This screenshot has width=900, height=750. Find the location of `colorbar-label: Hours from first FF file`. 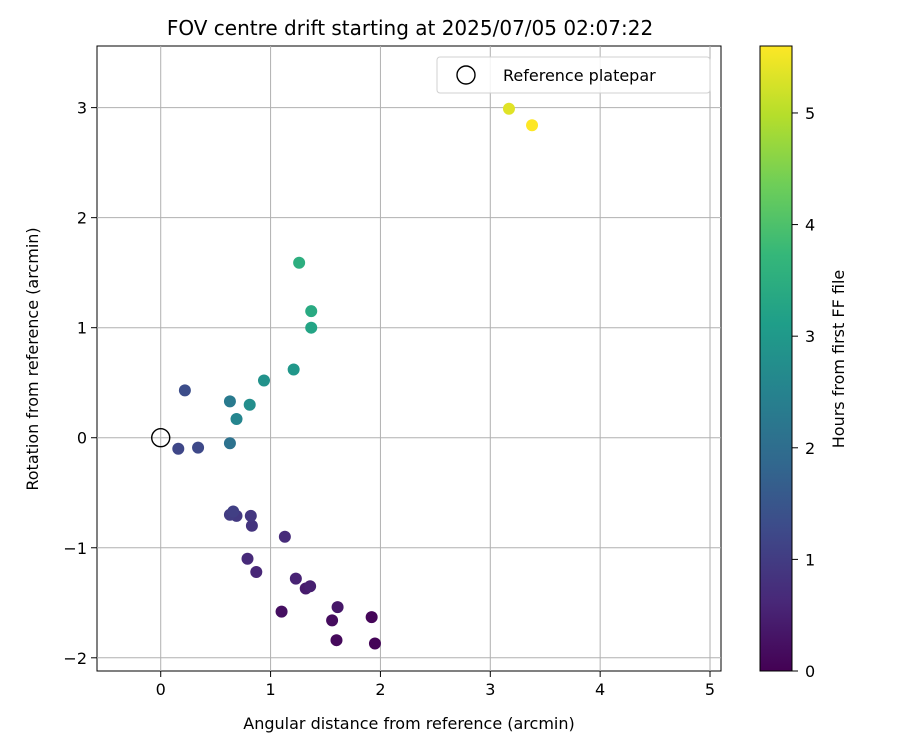

colorbar-label: Hours from first FF file is located at coordinates (838, 359).